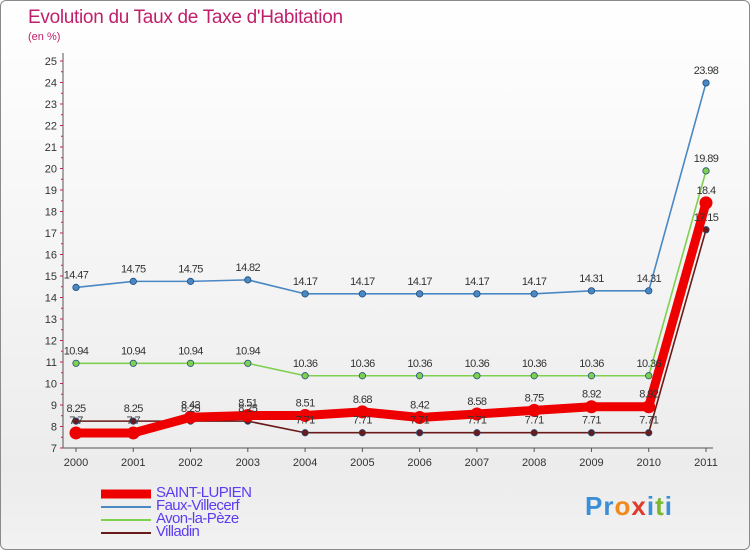  What do you see at coordinates (51, 127) in the screenshot?
I see `y-tick-label: 22` at bounding box center [51, 127].